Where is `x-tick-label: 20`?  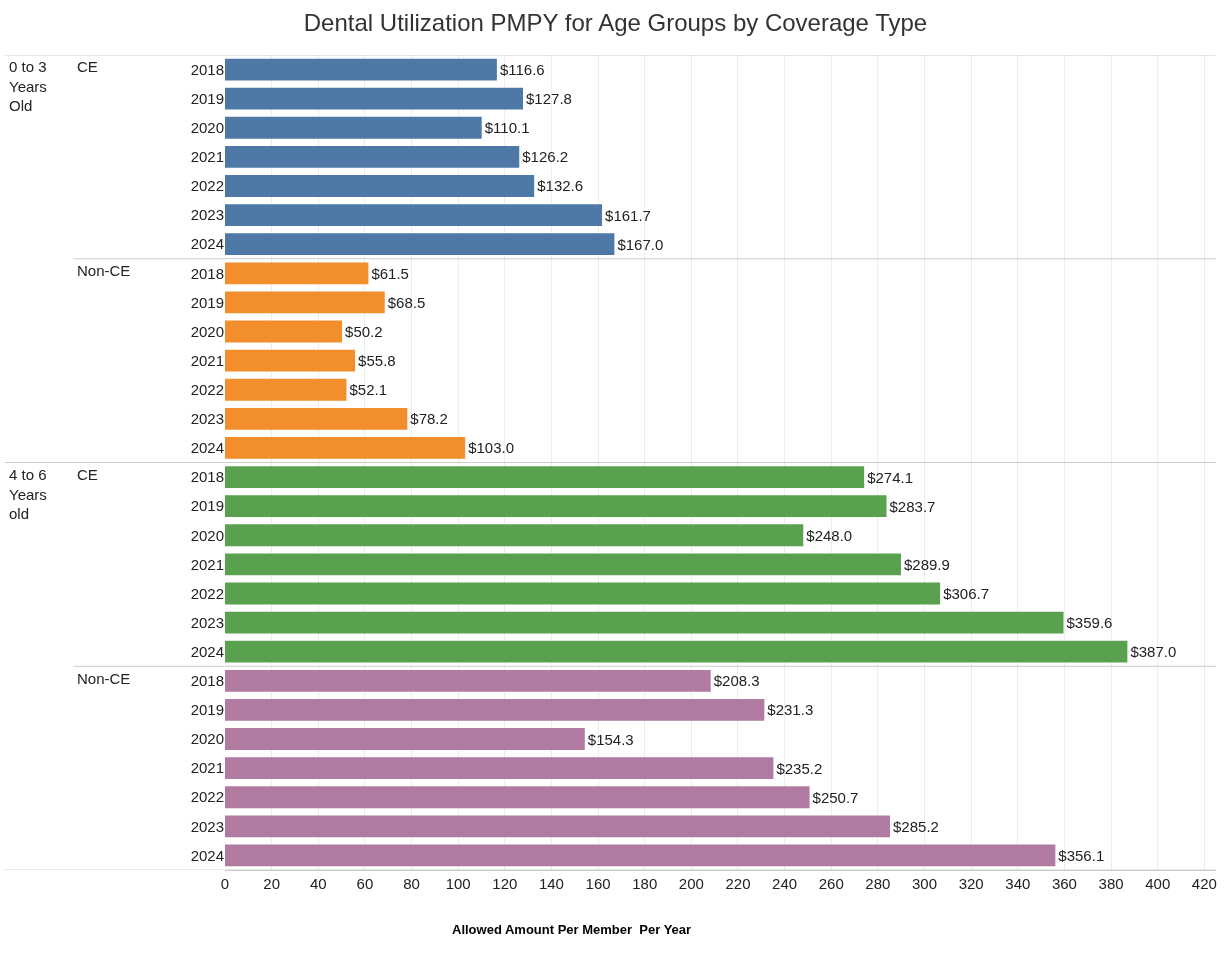 x-tick-label: 20 is located at coordinates (271, 883).